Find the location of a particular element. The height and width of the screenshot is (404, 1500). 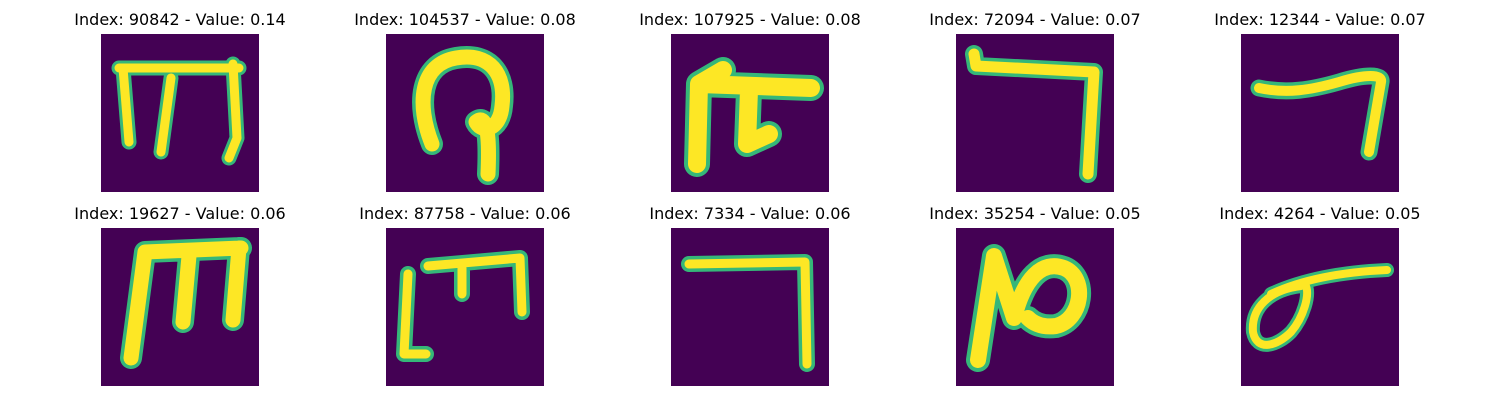

image-title: Index: 12344 - Value: 0.07 is located at coordinates (1320, 19).